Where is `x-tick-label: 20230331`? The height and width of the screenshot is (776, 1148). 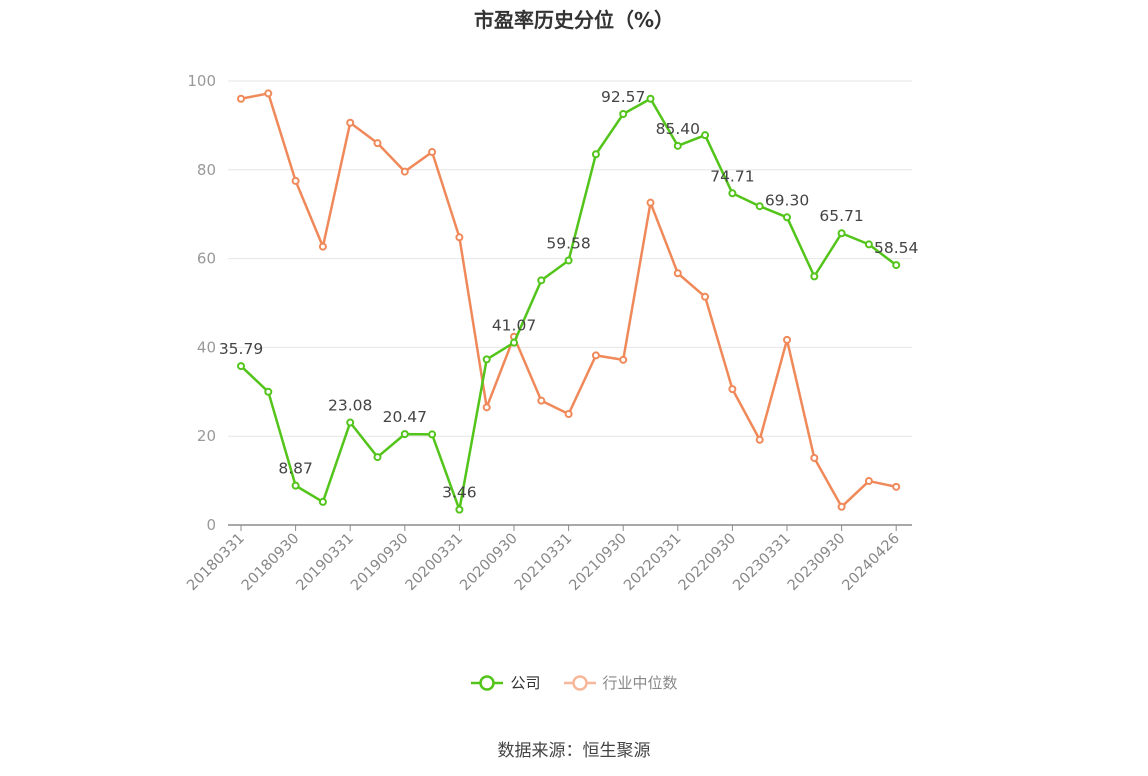 x-tick-label: 20230331 is located at coordinates (762, 563).